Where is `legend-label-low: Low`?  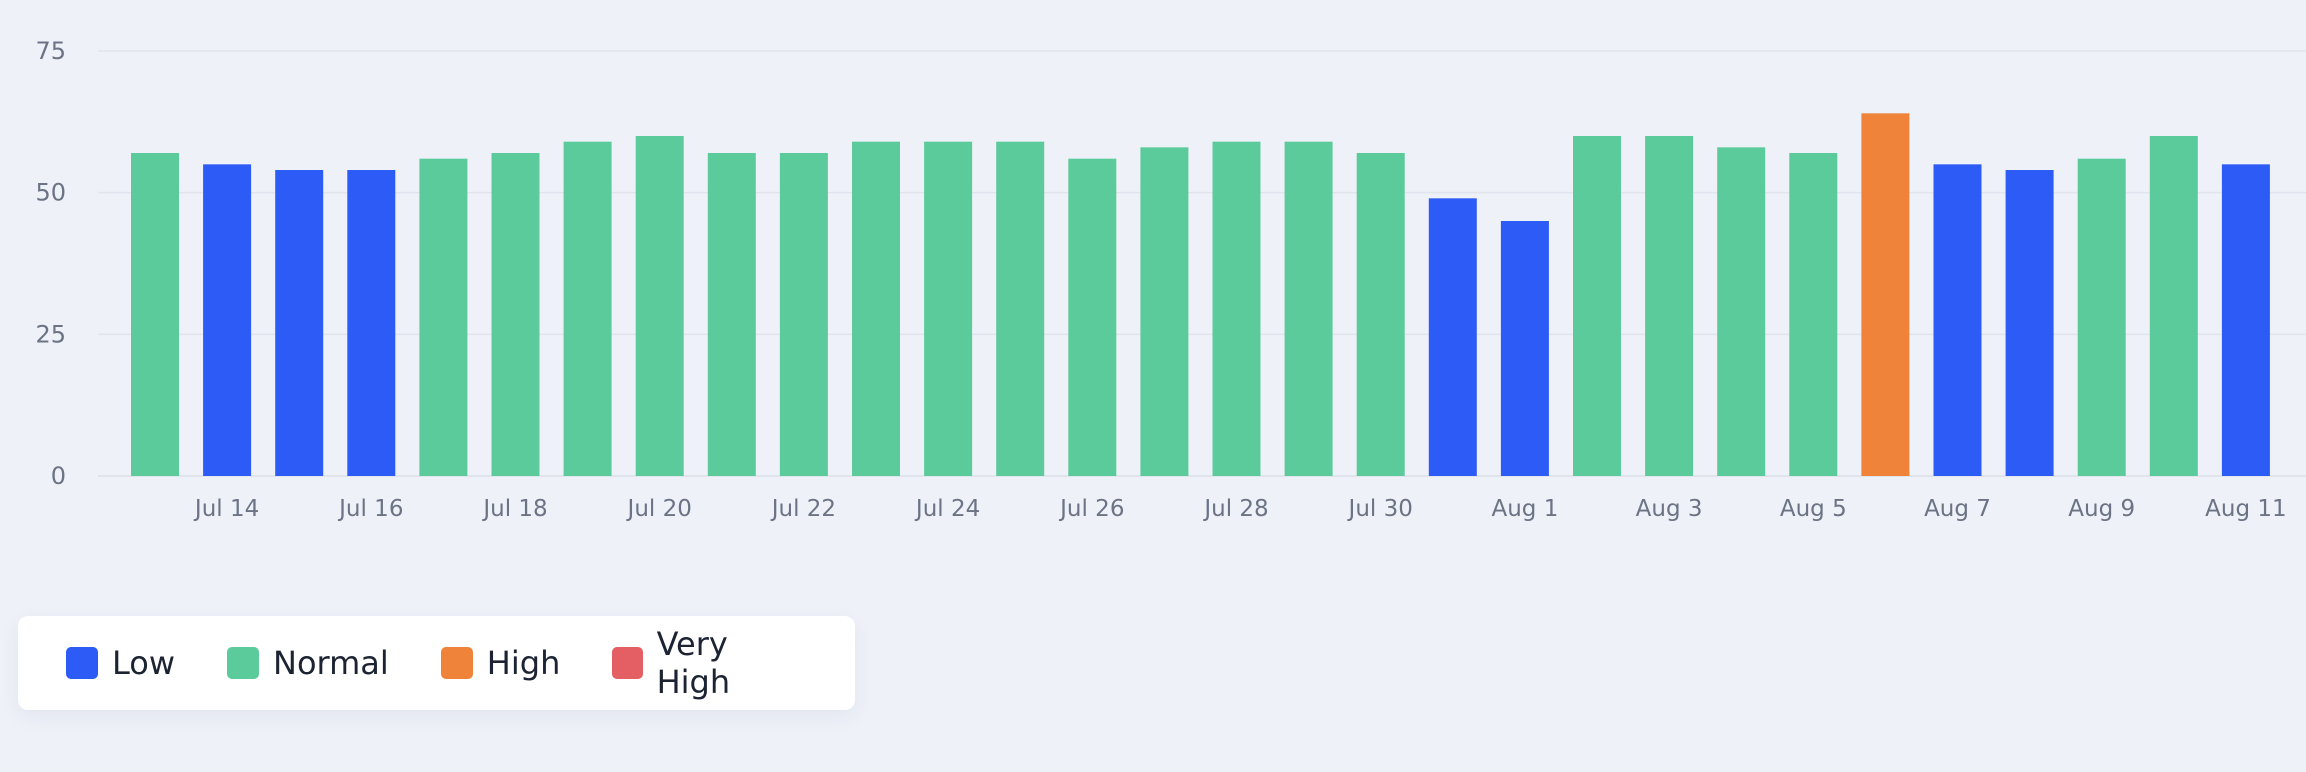
legend-label-low: Low is located at coordinates (144, 663).